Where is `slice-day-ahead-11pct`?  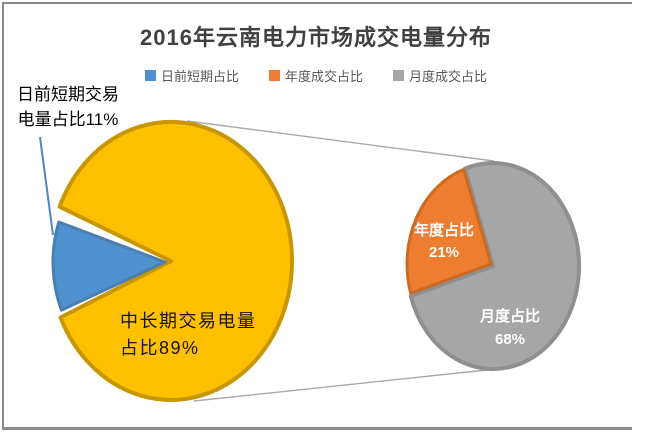 slice-day-ahead-11pct is located at coordinates (109, 266).